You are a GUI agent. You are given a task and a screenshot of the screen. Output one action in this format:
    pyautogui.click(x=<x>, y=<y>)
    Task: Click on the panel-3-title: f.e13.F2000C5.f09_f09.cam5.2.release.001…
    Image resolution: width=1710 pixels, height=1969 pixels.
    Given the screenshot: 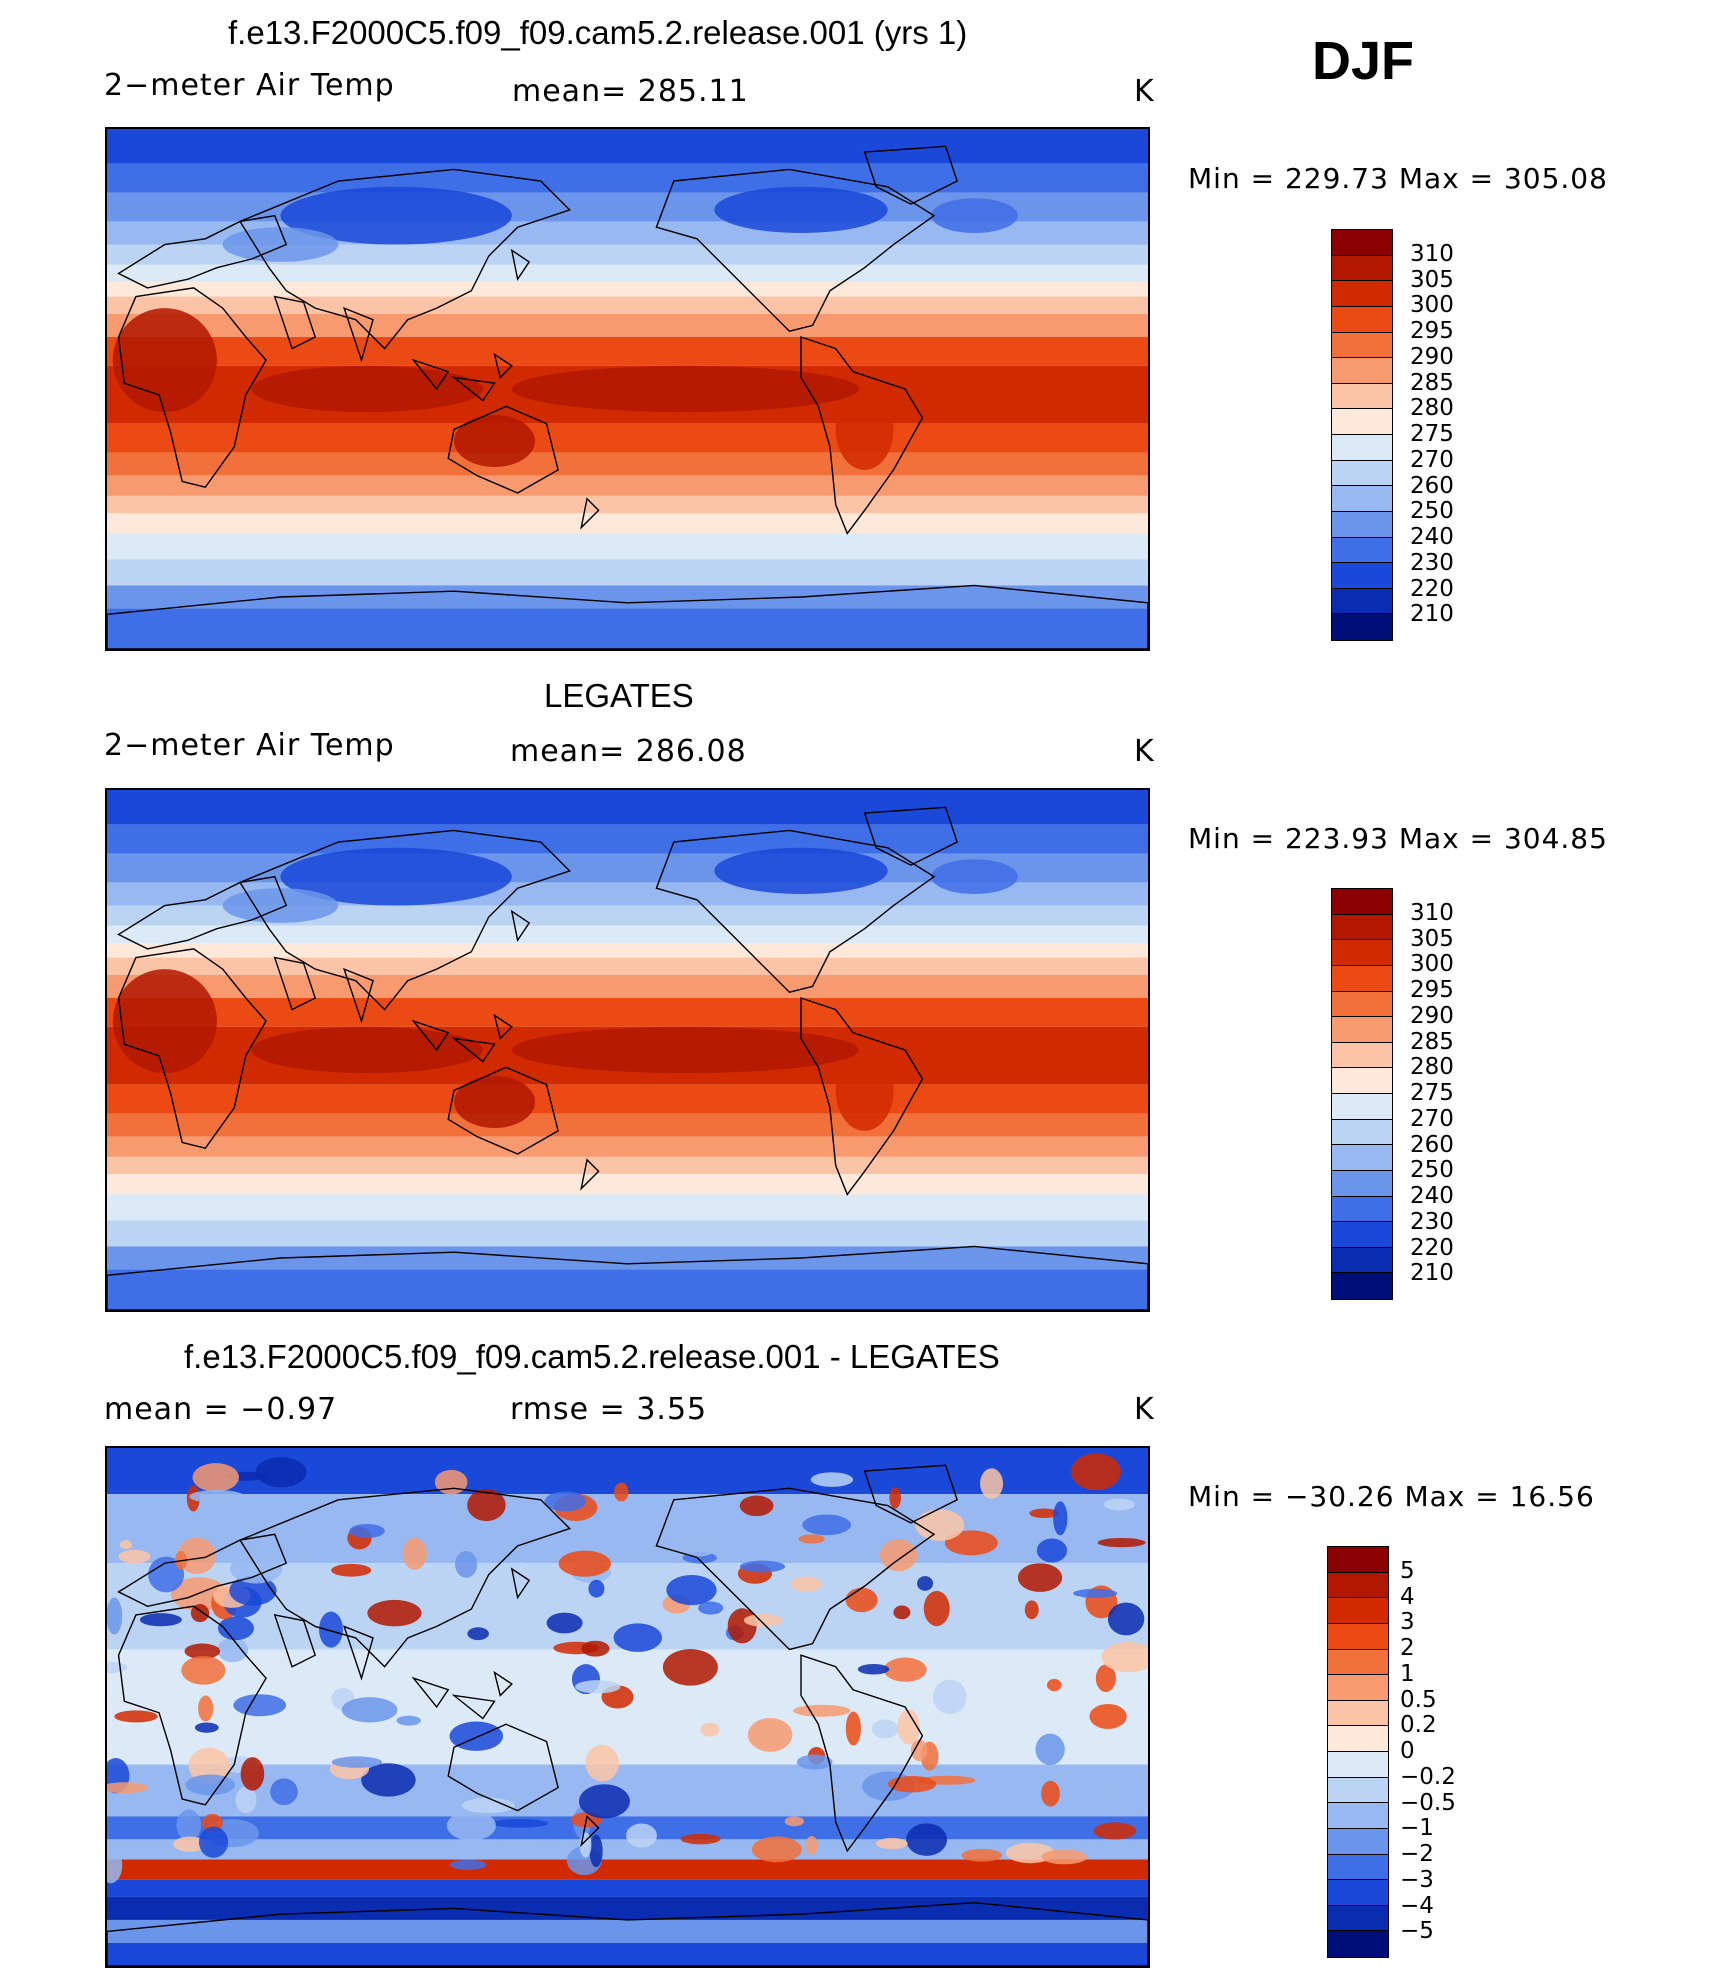 What is the action you would take?
    pyautogui.click(x=592, y=1356)
    